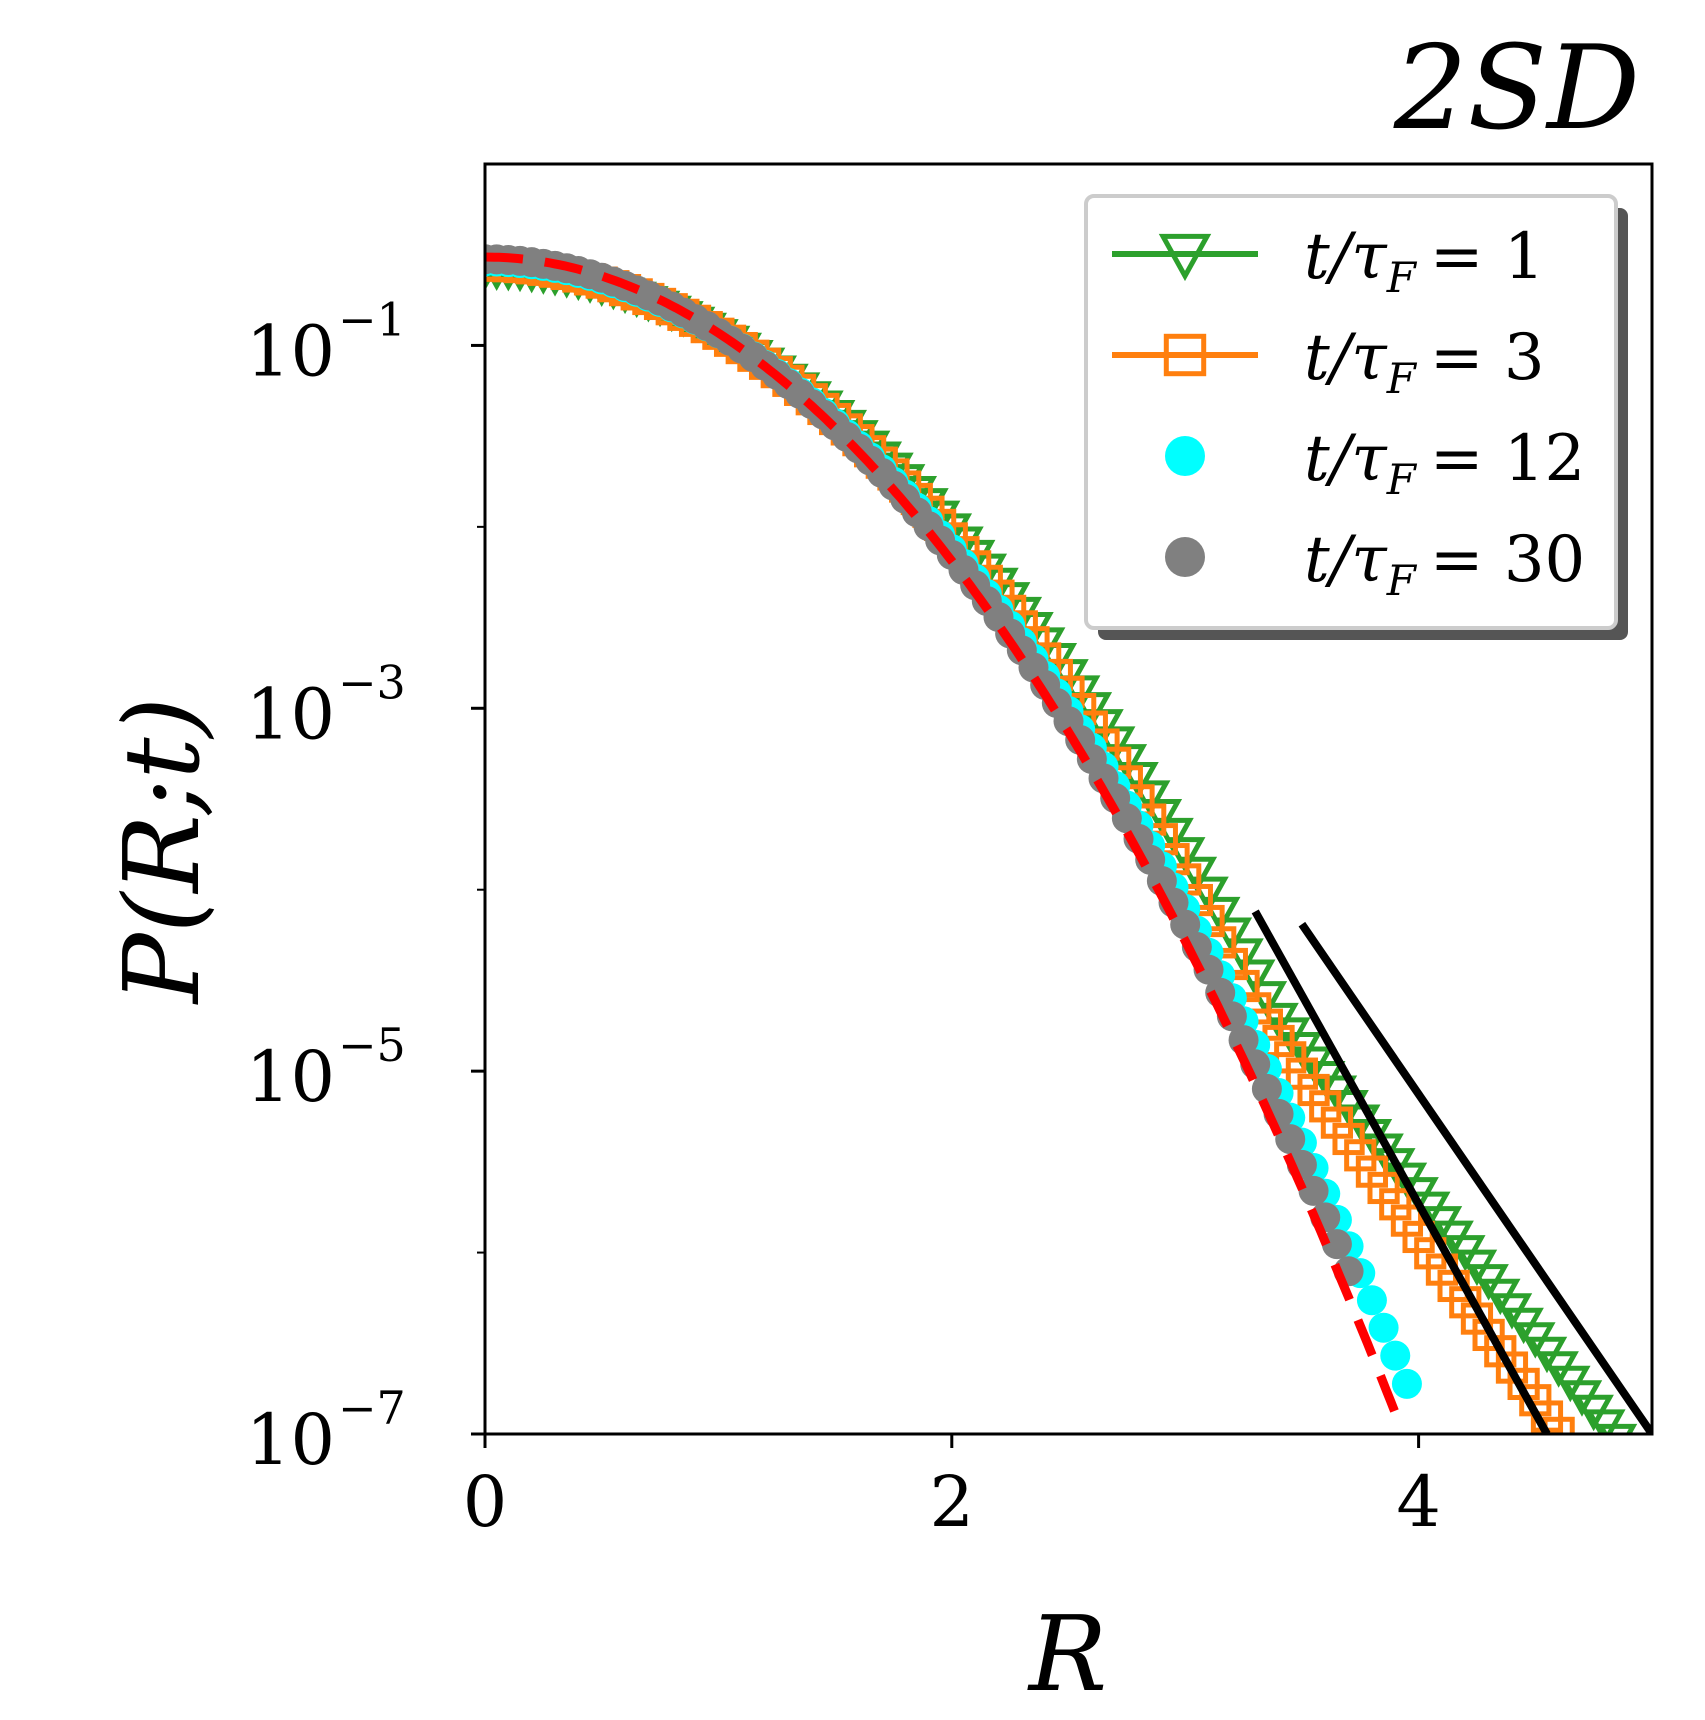  I want to click on x-tick-label: 2, so click(952, 1502).